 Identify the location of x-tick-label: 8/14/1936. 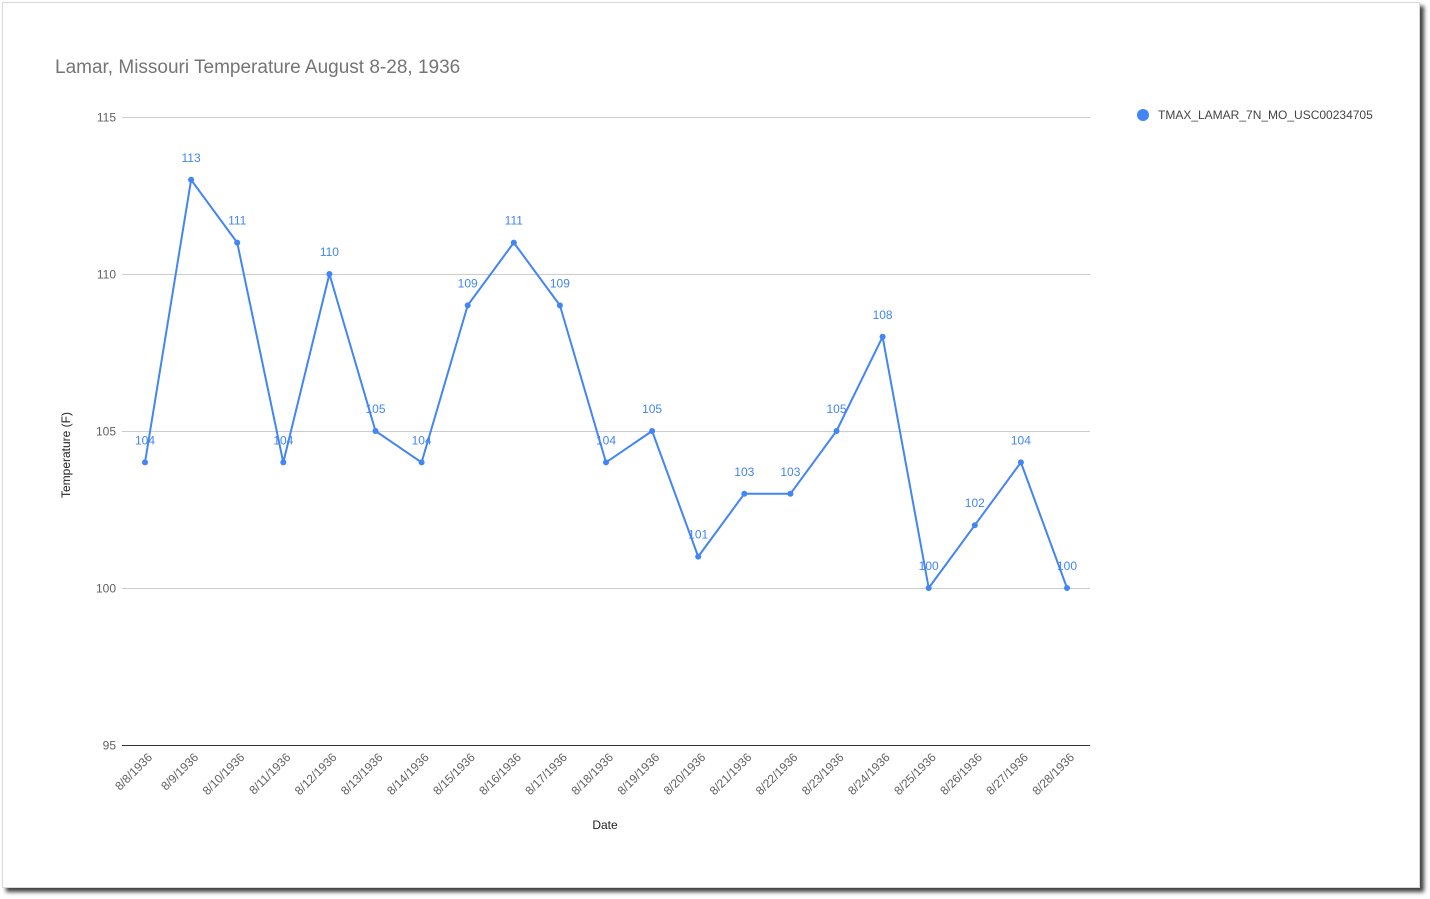
(408, 774).